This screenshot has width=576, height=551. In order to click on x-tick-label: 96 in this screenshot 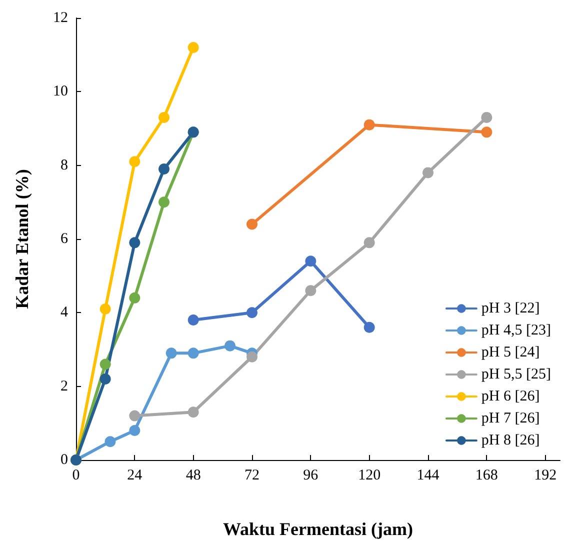, I will do `click(311, 476)`.